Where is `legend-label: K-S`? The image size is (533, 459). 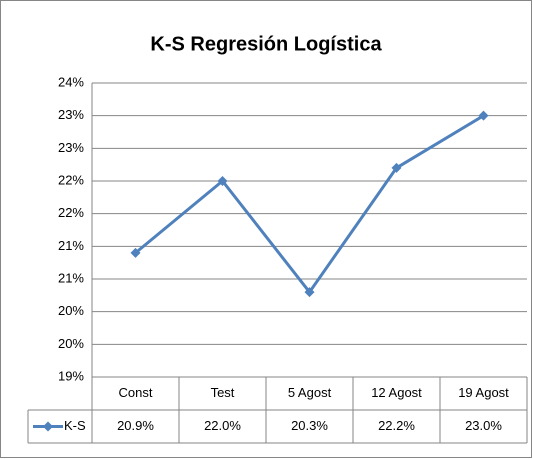 legend-label: K-S is located at coordinates (75, 425).